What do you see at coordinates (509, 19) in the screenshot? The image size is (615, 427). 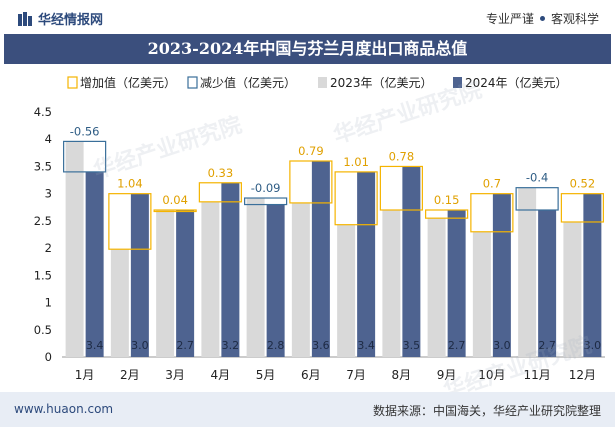 I see `slogan-left: 专业严谨` at bounding box center [509, 19].